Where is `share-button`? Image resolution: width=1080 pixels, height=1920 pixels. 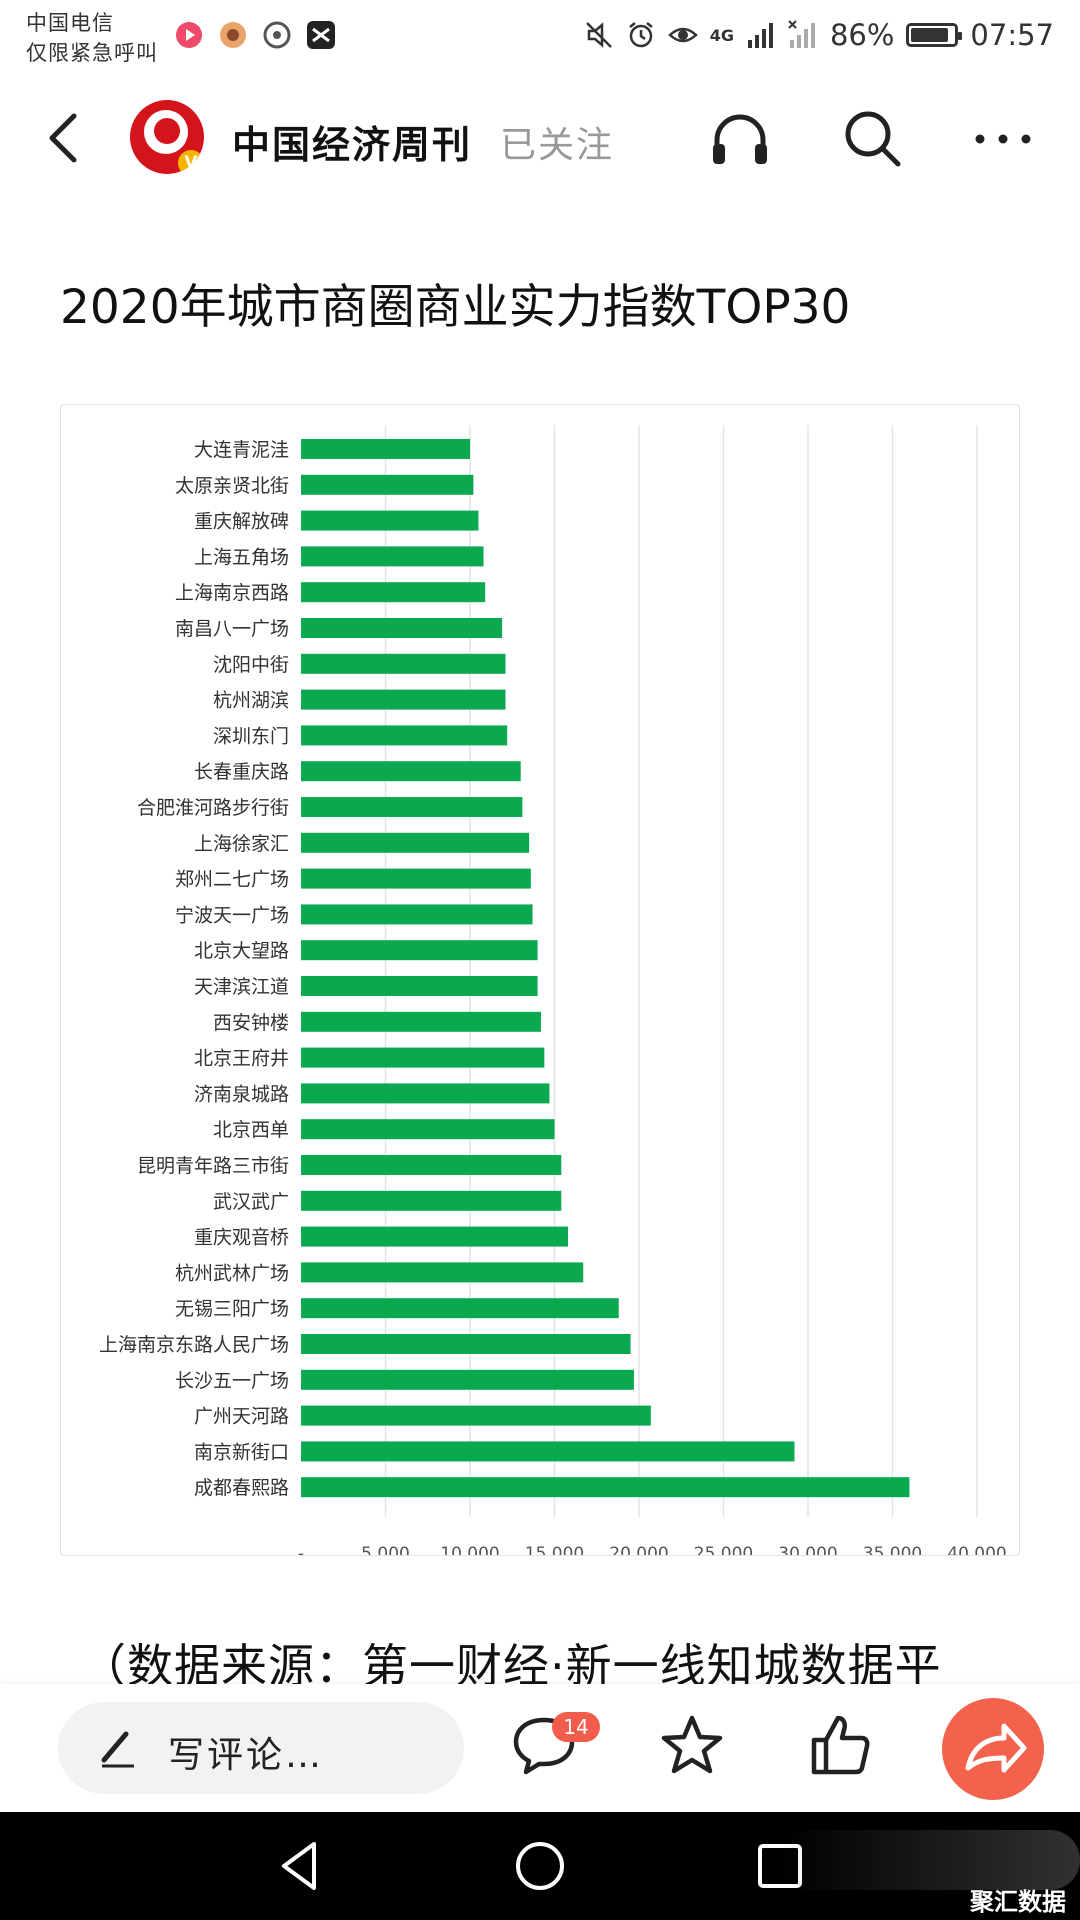 share-button is located at coordinates (993, 1749).